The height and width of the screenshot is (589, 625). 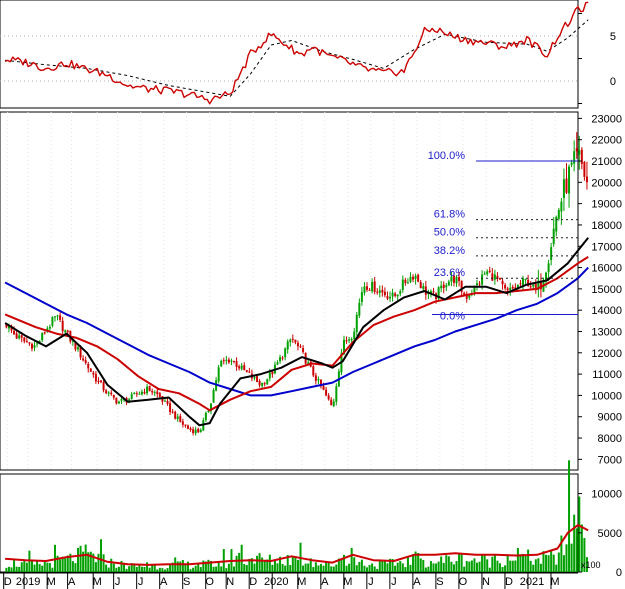 I want to click on time-tick-label: N, so click(x=230, y=582).